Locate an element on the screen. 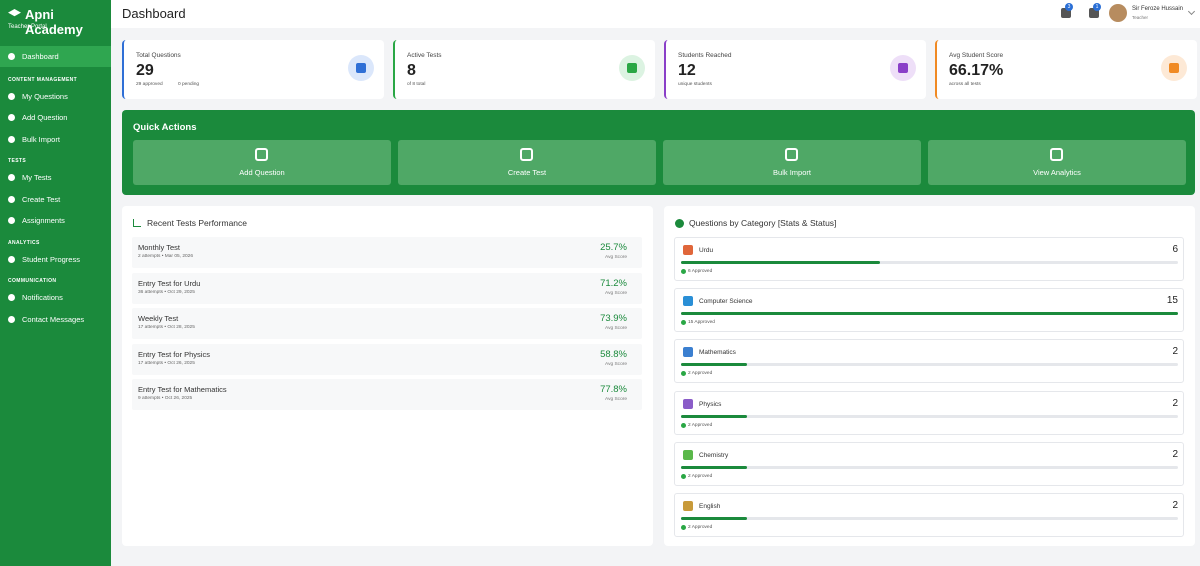 Image resolution: width=1200 pixels, height=566 pixels. category-card: Chemistry 2 2 Approved is located at coordinates (929, 463).